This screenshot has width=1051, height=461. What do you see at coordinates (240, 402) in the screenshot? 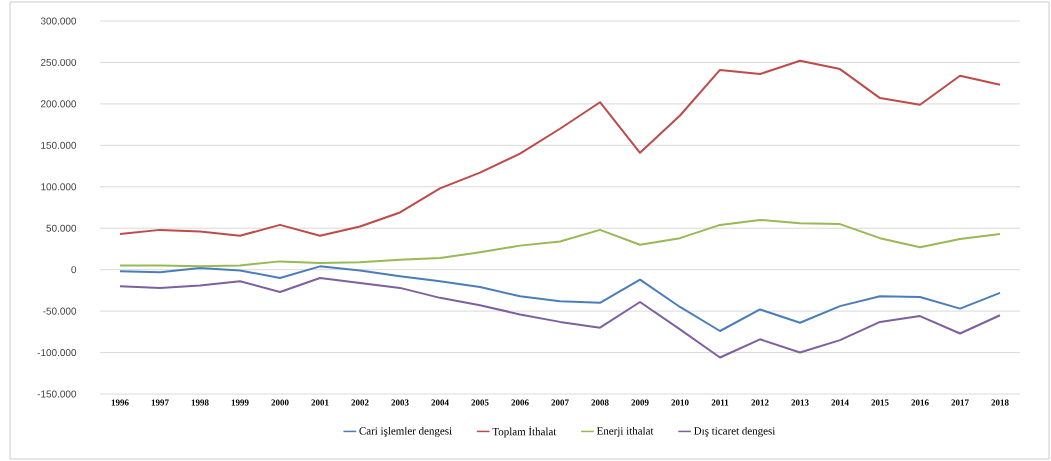
I see `x-tick-label: 1999` at bounding box center [240, 402].